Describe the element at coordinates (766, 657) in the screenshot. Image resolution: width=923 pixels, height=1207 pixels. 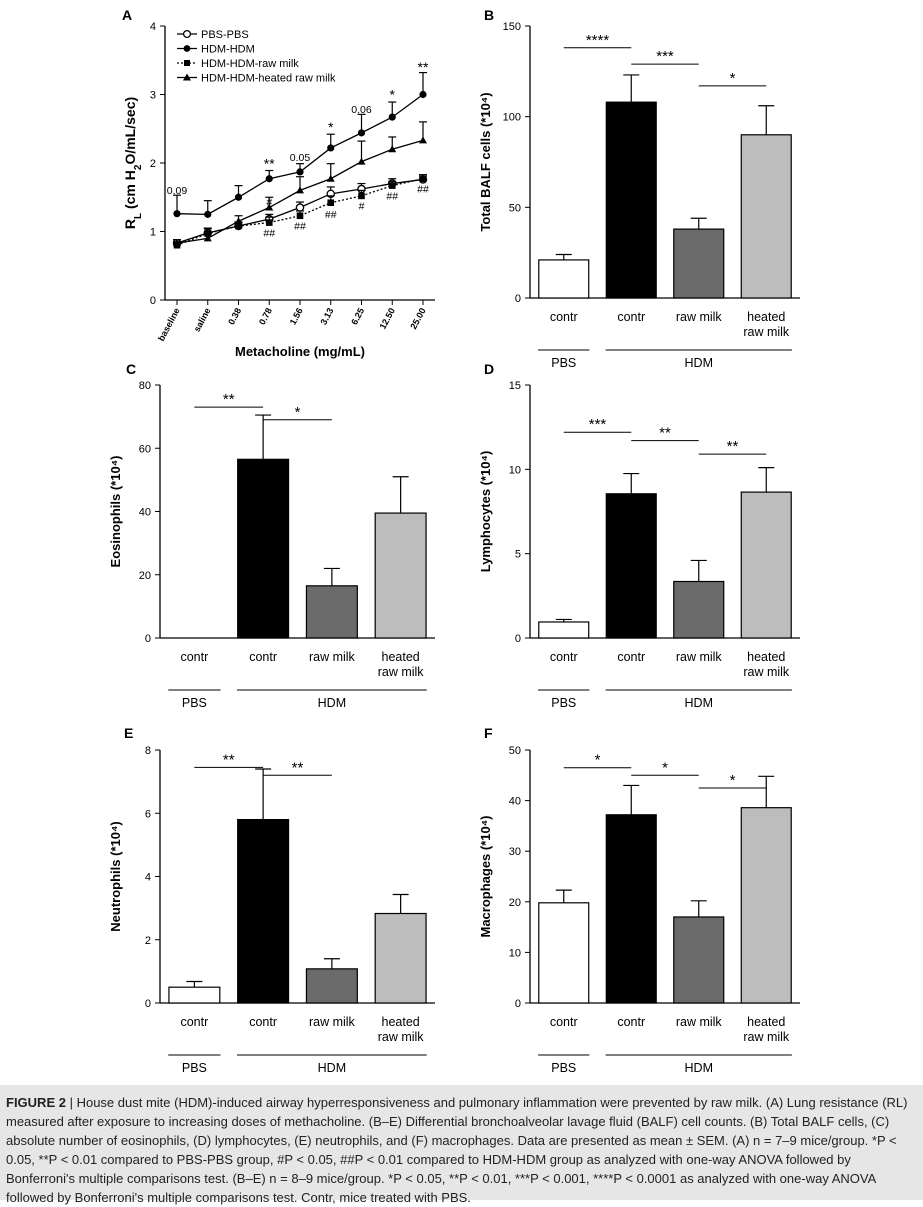
I see `x-tick-label-d: heated` at that location.